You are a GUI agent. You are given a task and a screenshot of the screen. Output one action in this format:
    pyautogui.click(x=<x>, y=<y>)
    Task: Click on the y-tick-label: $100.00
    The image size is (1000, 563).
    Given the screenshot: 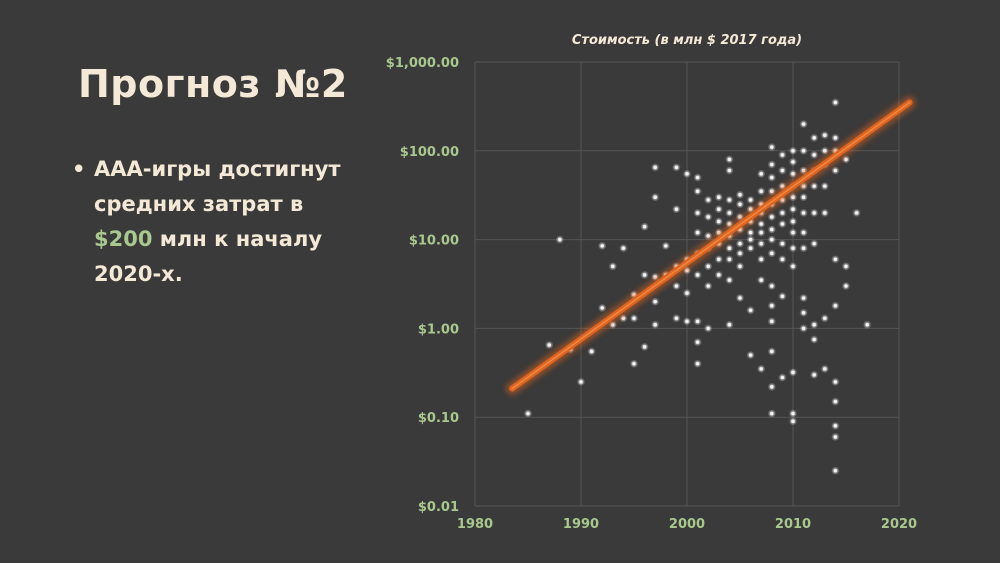 What is the action you would take?
    pyautogui.click(x=429, y=152)
    